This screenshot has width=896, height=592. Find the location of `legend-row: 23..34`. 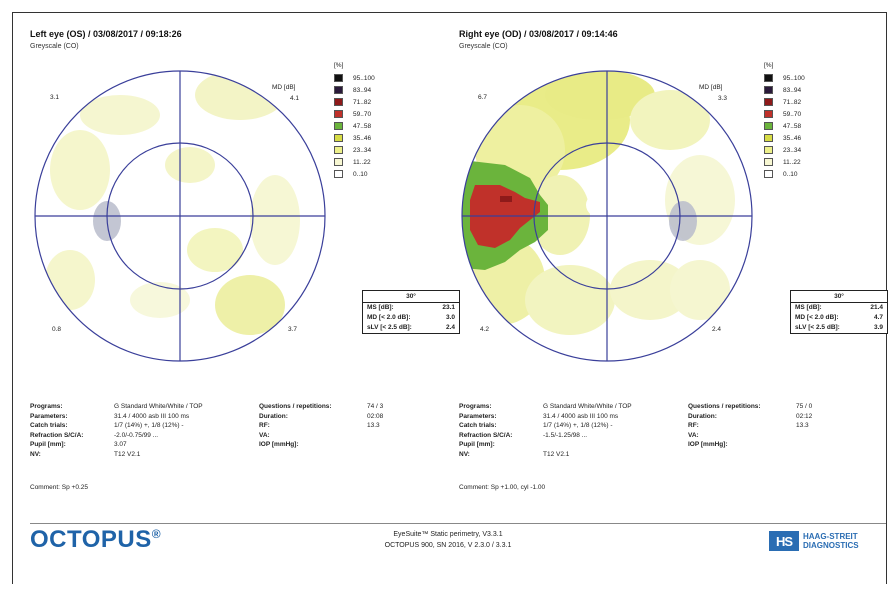

legend-row: 23..34 is located at coordinates (784, 150).